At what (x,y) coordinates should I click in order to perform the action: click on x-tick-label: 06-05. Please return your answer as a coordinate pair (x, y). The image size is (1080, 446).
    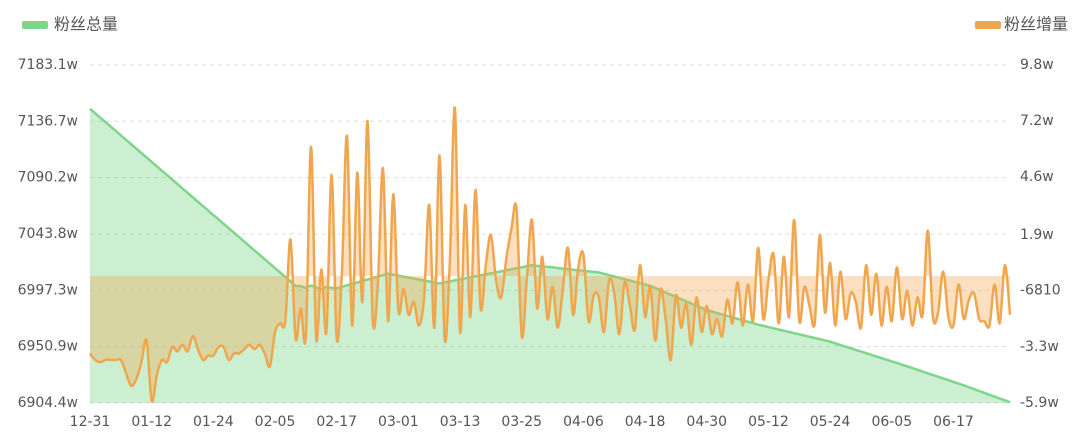
    Looking at the image, I should click on (891, 422).